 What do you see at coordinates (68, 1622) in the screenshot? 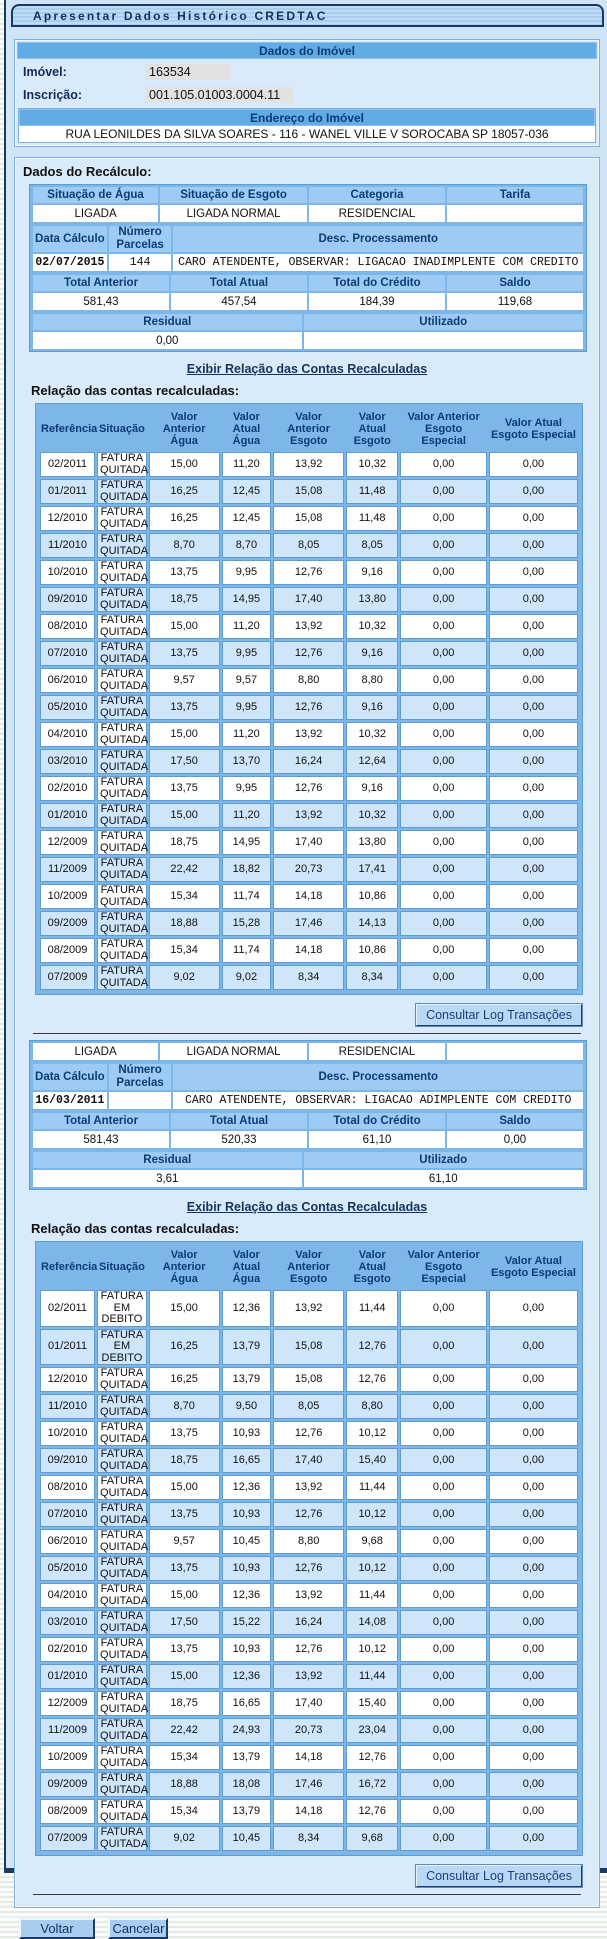
I see `table-cell: 03/2010` at bounding box center [68, 1622].